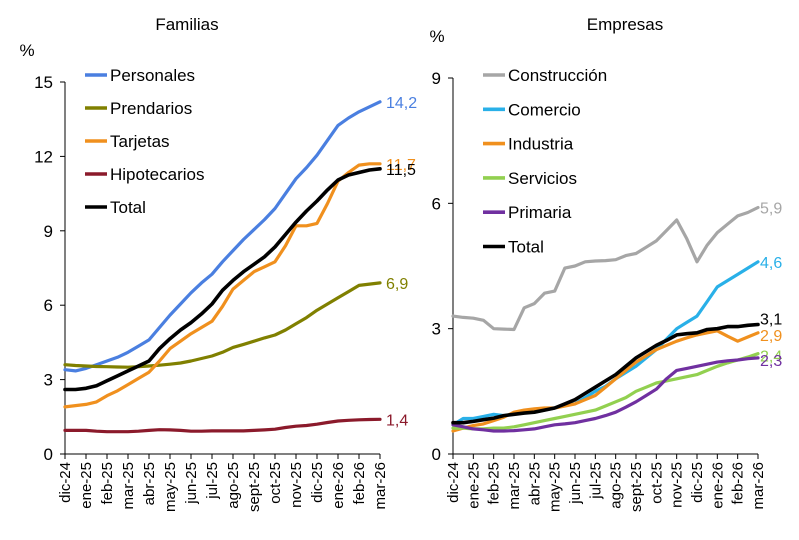 This screenshot has width=799, height=540. Describe the element at coordinates (771, 361) in the screenshot. I see `end-label-primaria: 2,3` at that location.